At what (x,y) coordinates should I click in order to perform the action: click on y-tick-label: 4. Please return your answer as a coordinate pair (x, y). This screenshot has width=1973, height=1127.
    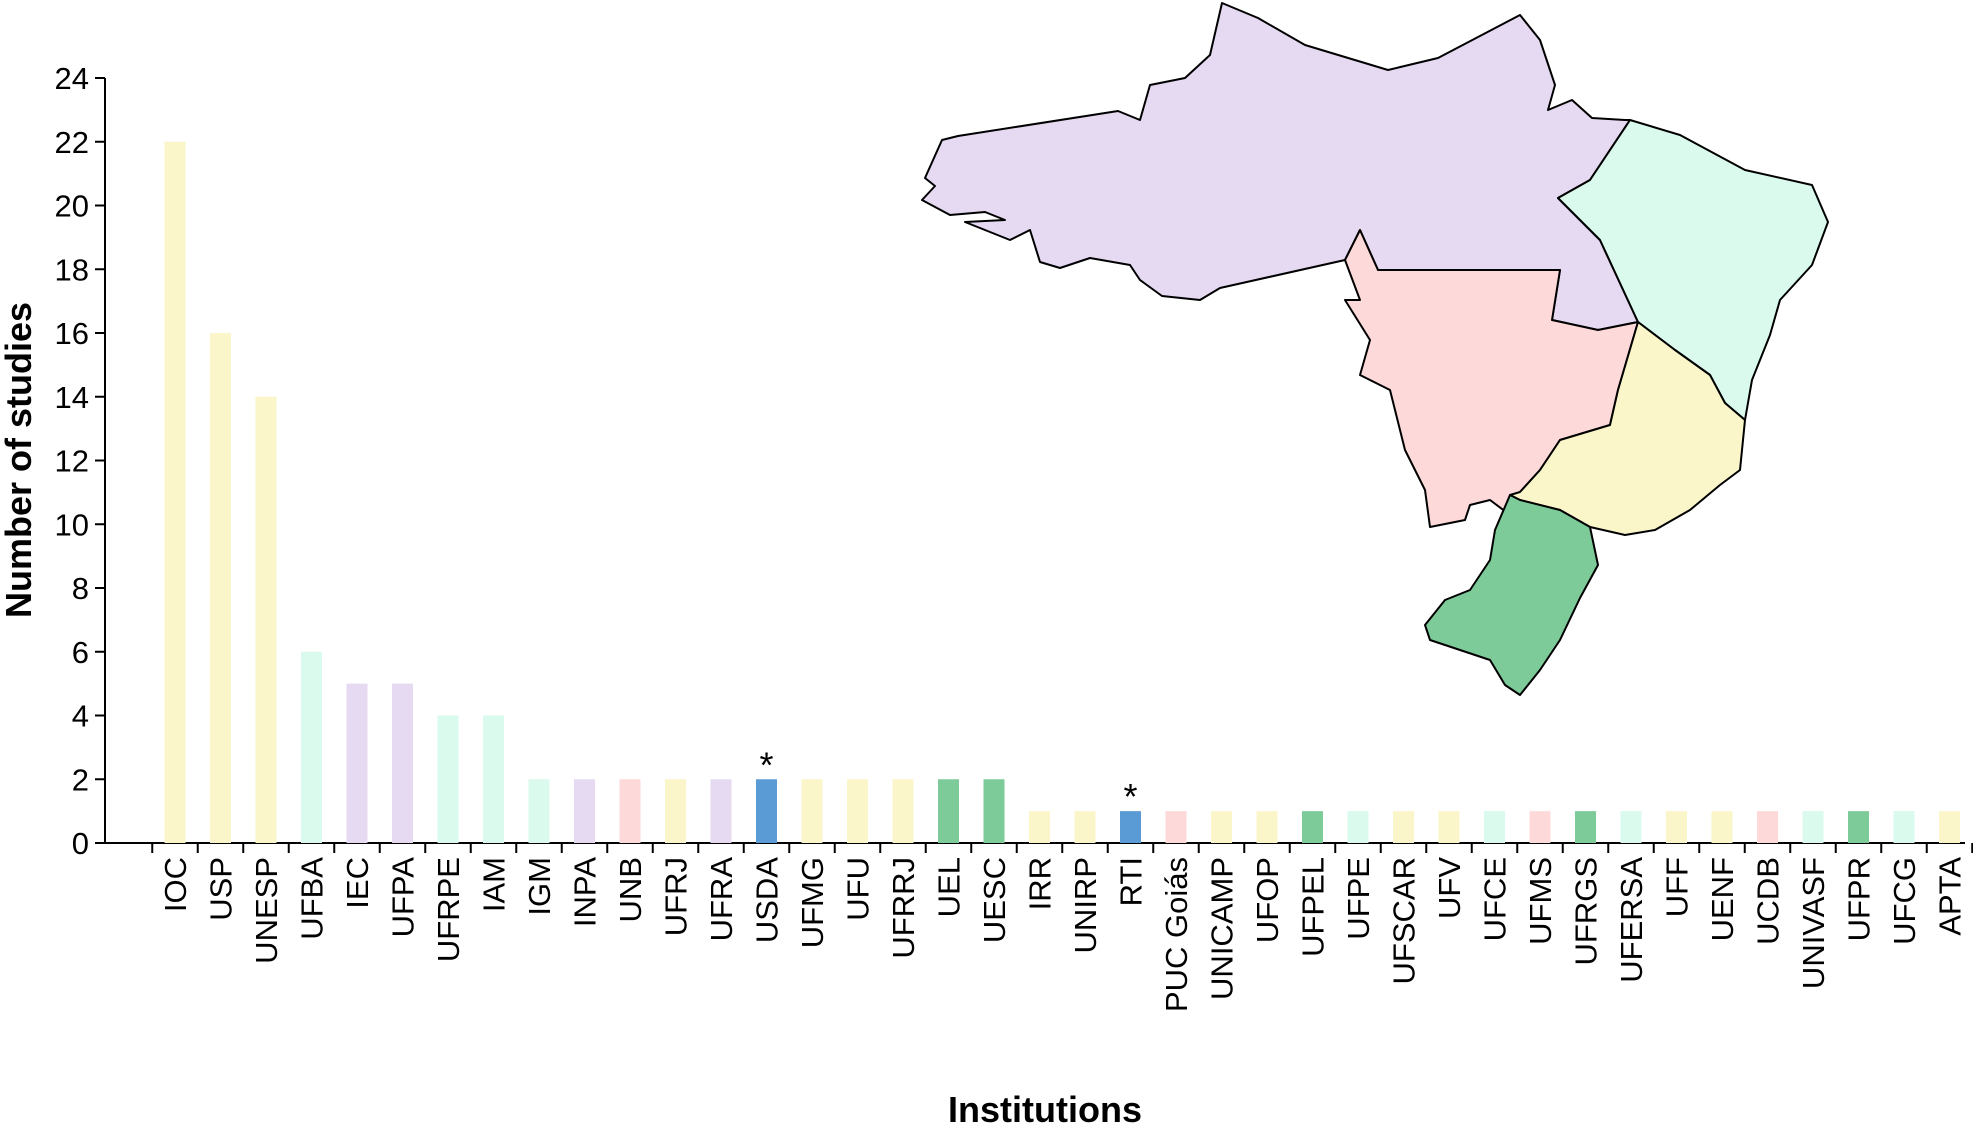
    Looking at the image, I should click on (80, 716).